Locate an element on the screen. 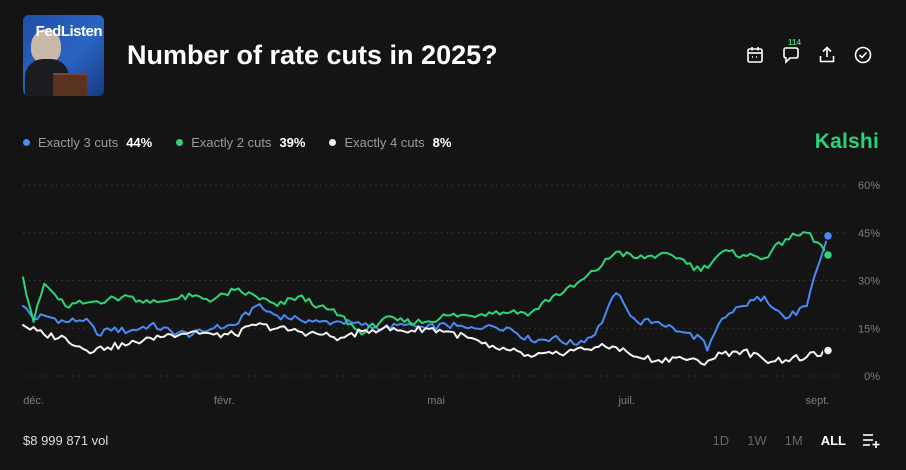 The width and height of the screenshot is (906, 470). series-line is located at coordinates (425, 344).